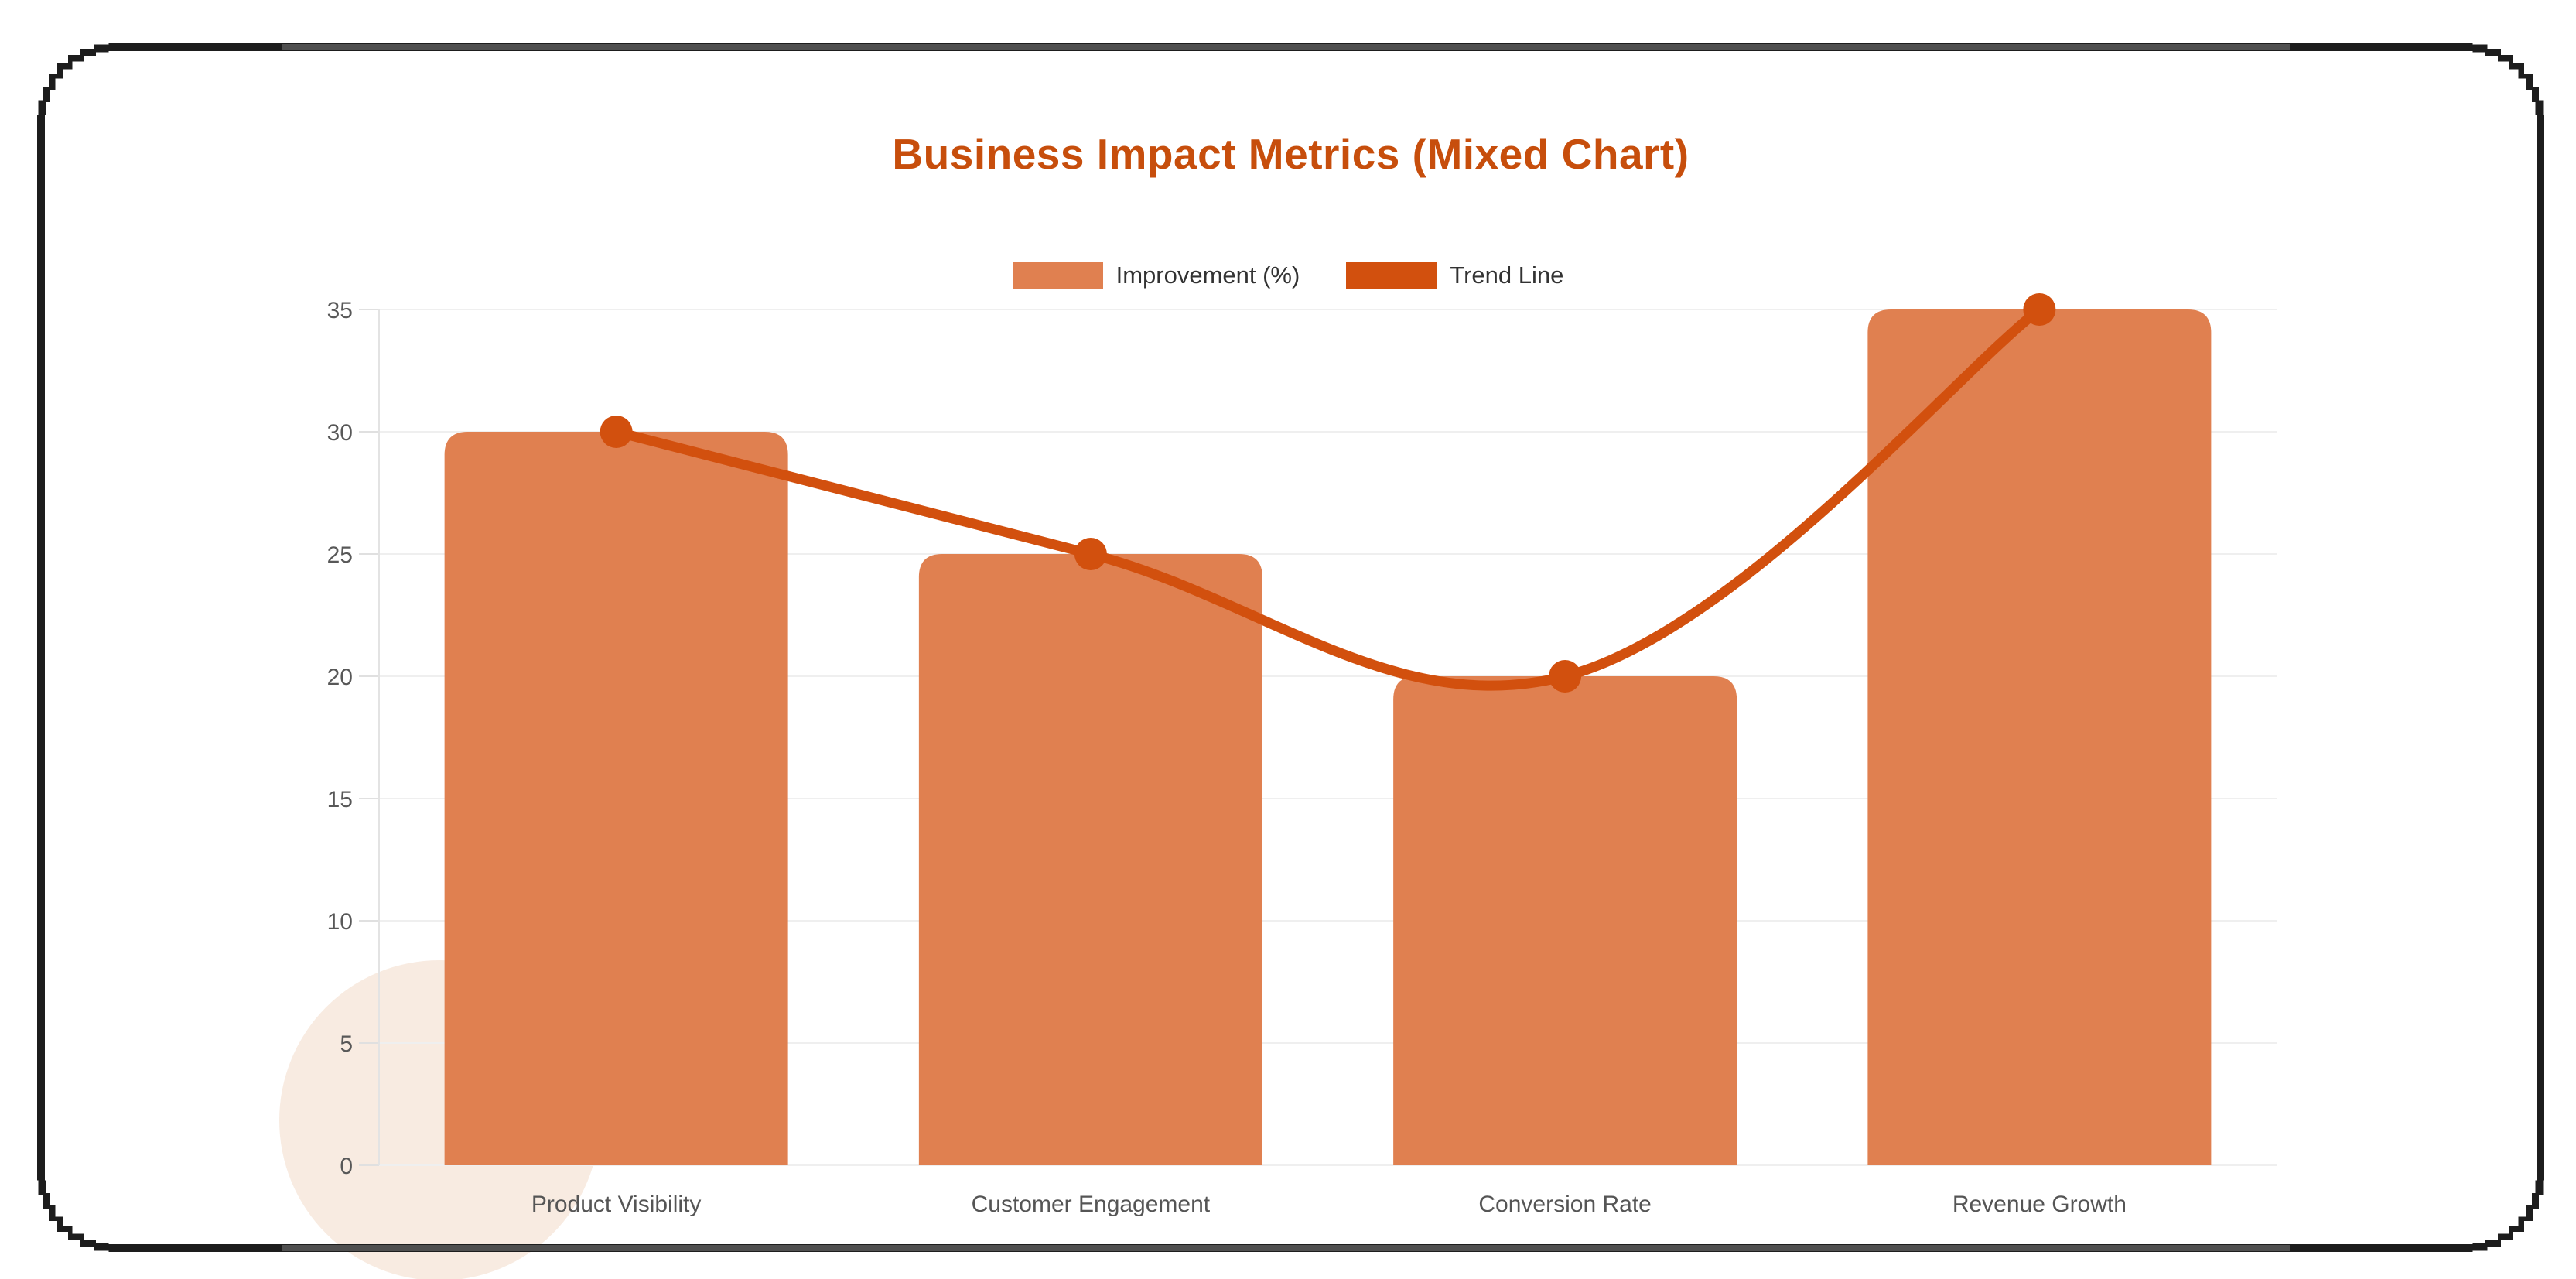 This screenshot has width=2576, height=1279. I want to click on y-tick-label: 10, so click(340, 922).